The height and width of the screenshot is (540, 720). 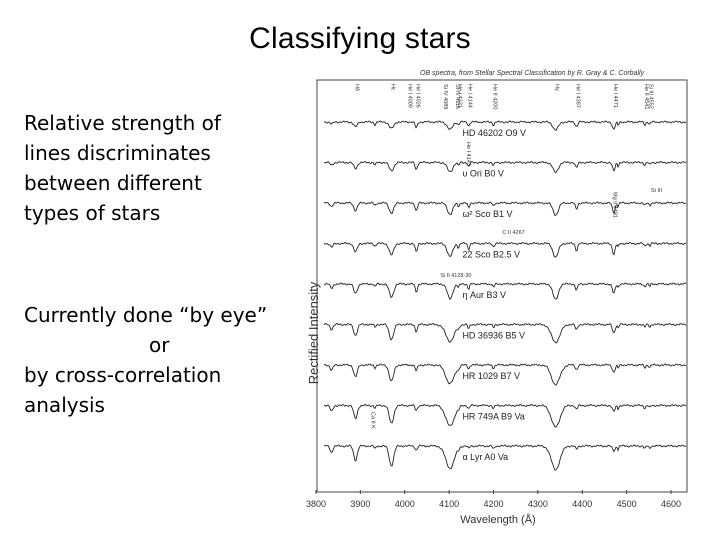 I want to click on spectrum-label: HR 749A B9 Va, so click(x=493, y=417).